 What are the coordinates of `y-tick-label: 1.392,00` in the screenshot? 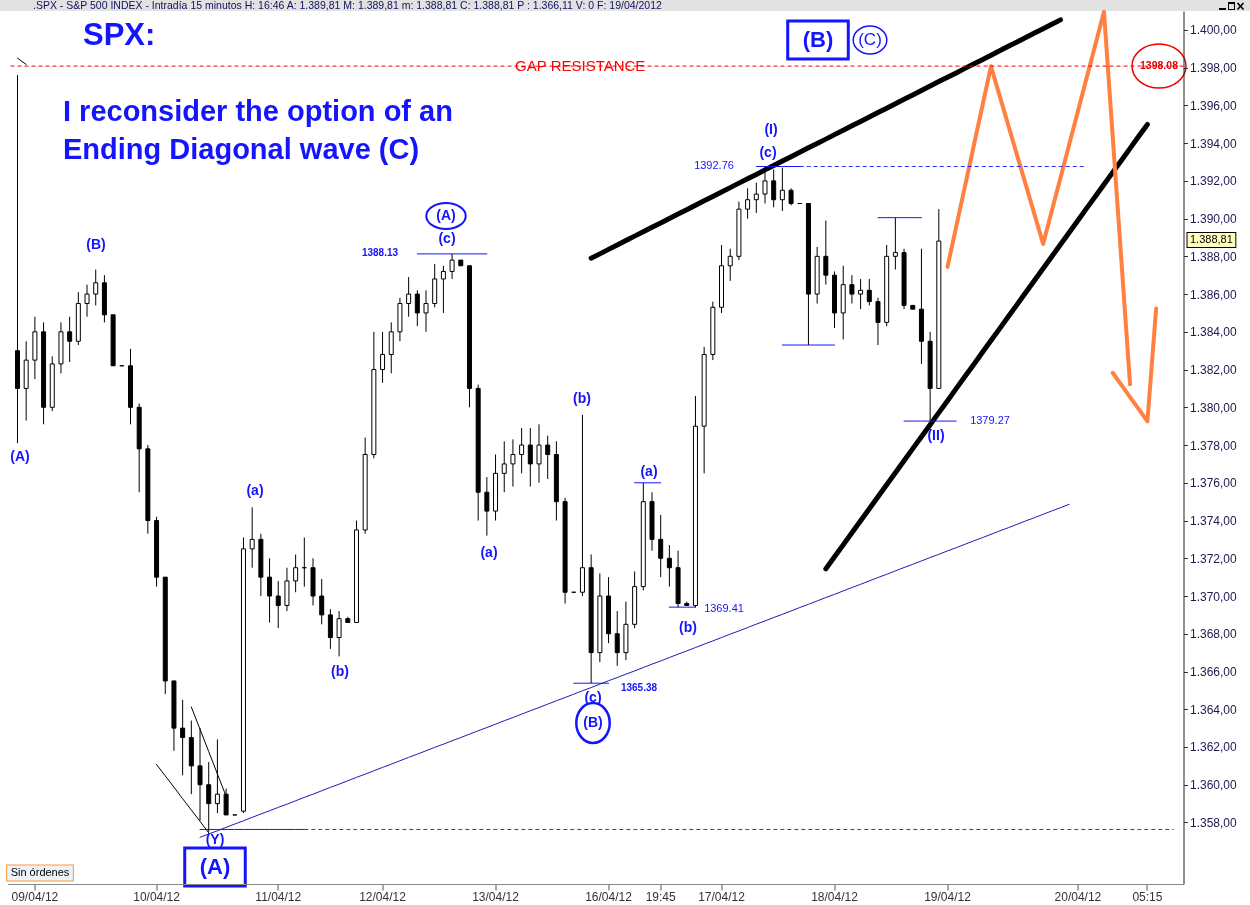 It's located at (1214, 181).